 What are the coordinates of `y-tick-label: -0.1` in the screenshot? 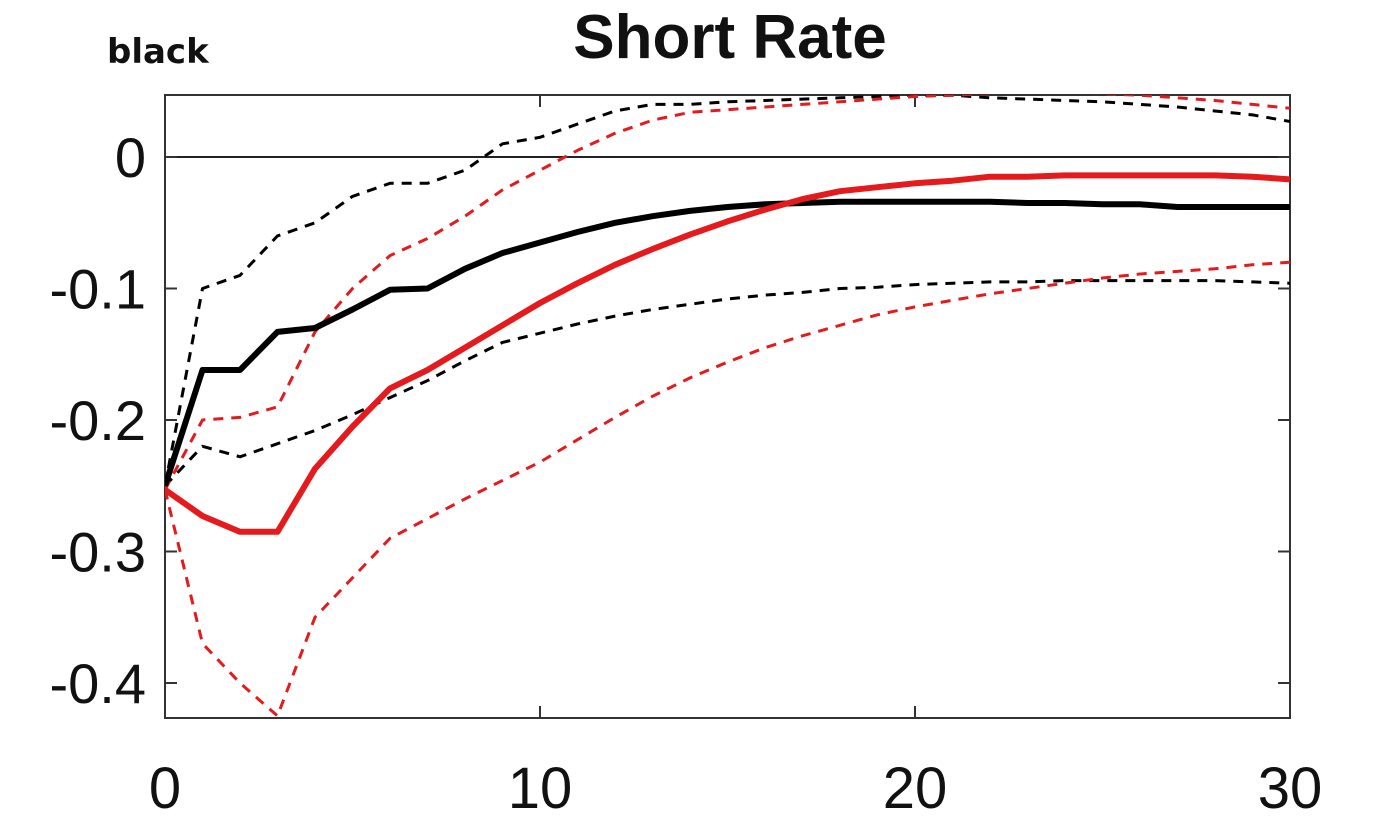 It's located at (98, 289).